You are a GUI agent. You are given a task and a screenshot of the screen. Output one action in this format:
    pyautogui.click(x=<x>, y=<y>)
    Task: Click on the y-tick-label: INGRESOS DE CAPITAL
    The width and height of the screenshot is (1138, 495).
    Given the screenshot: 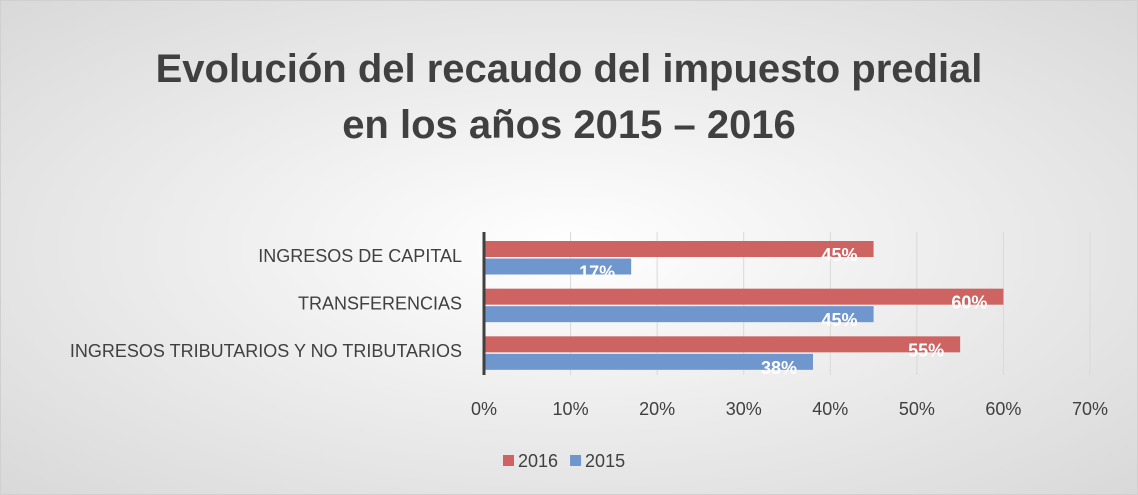 What is the action you would take?
    pyautogui.click(x=360, y=256)
    